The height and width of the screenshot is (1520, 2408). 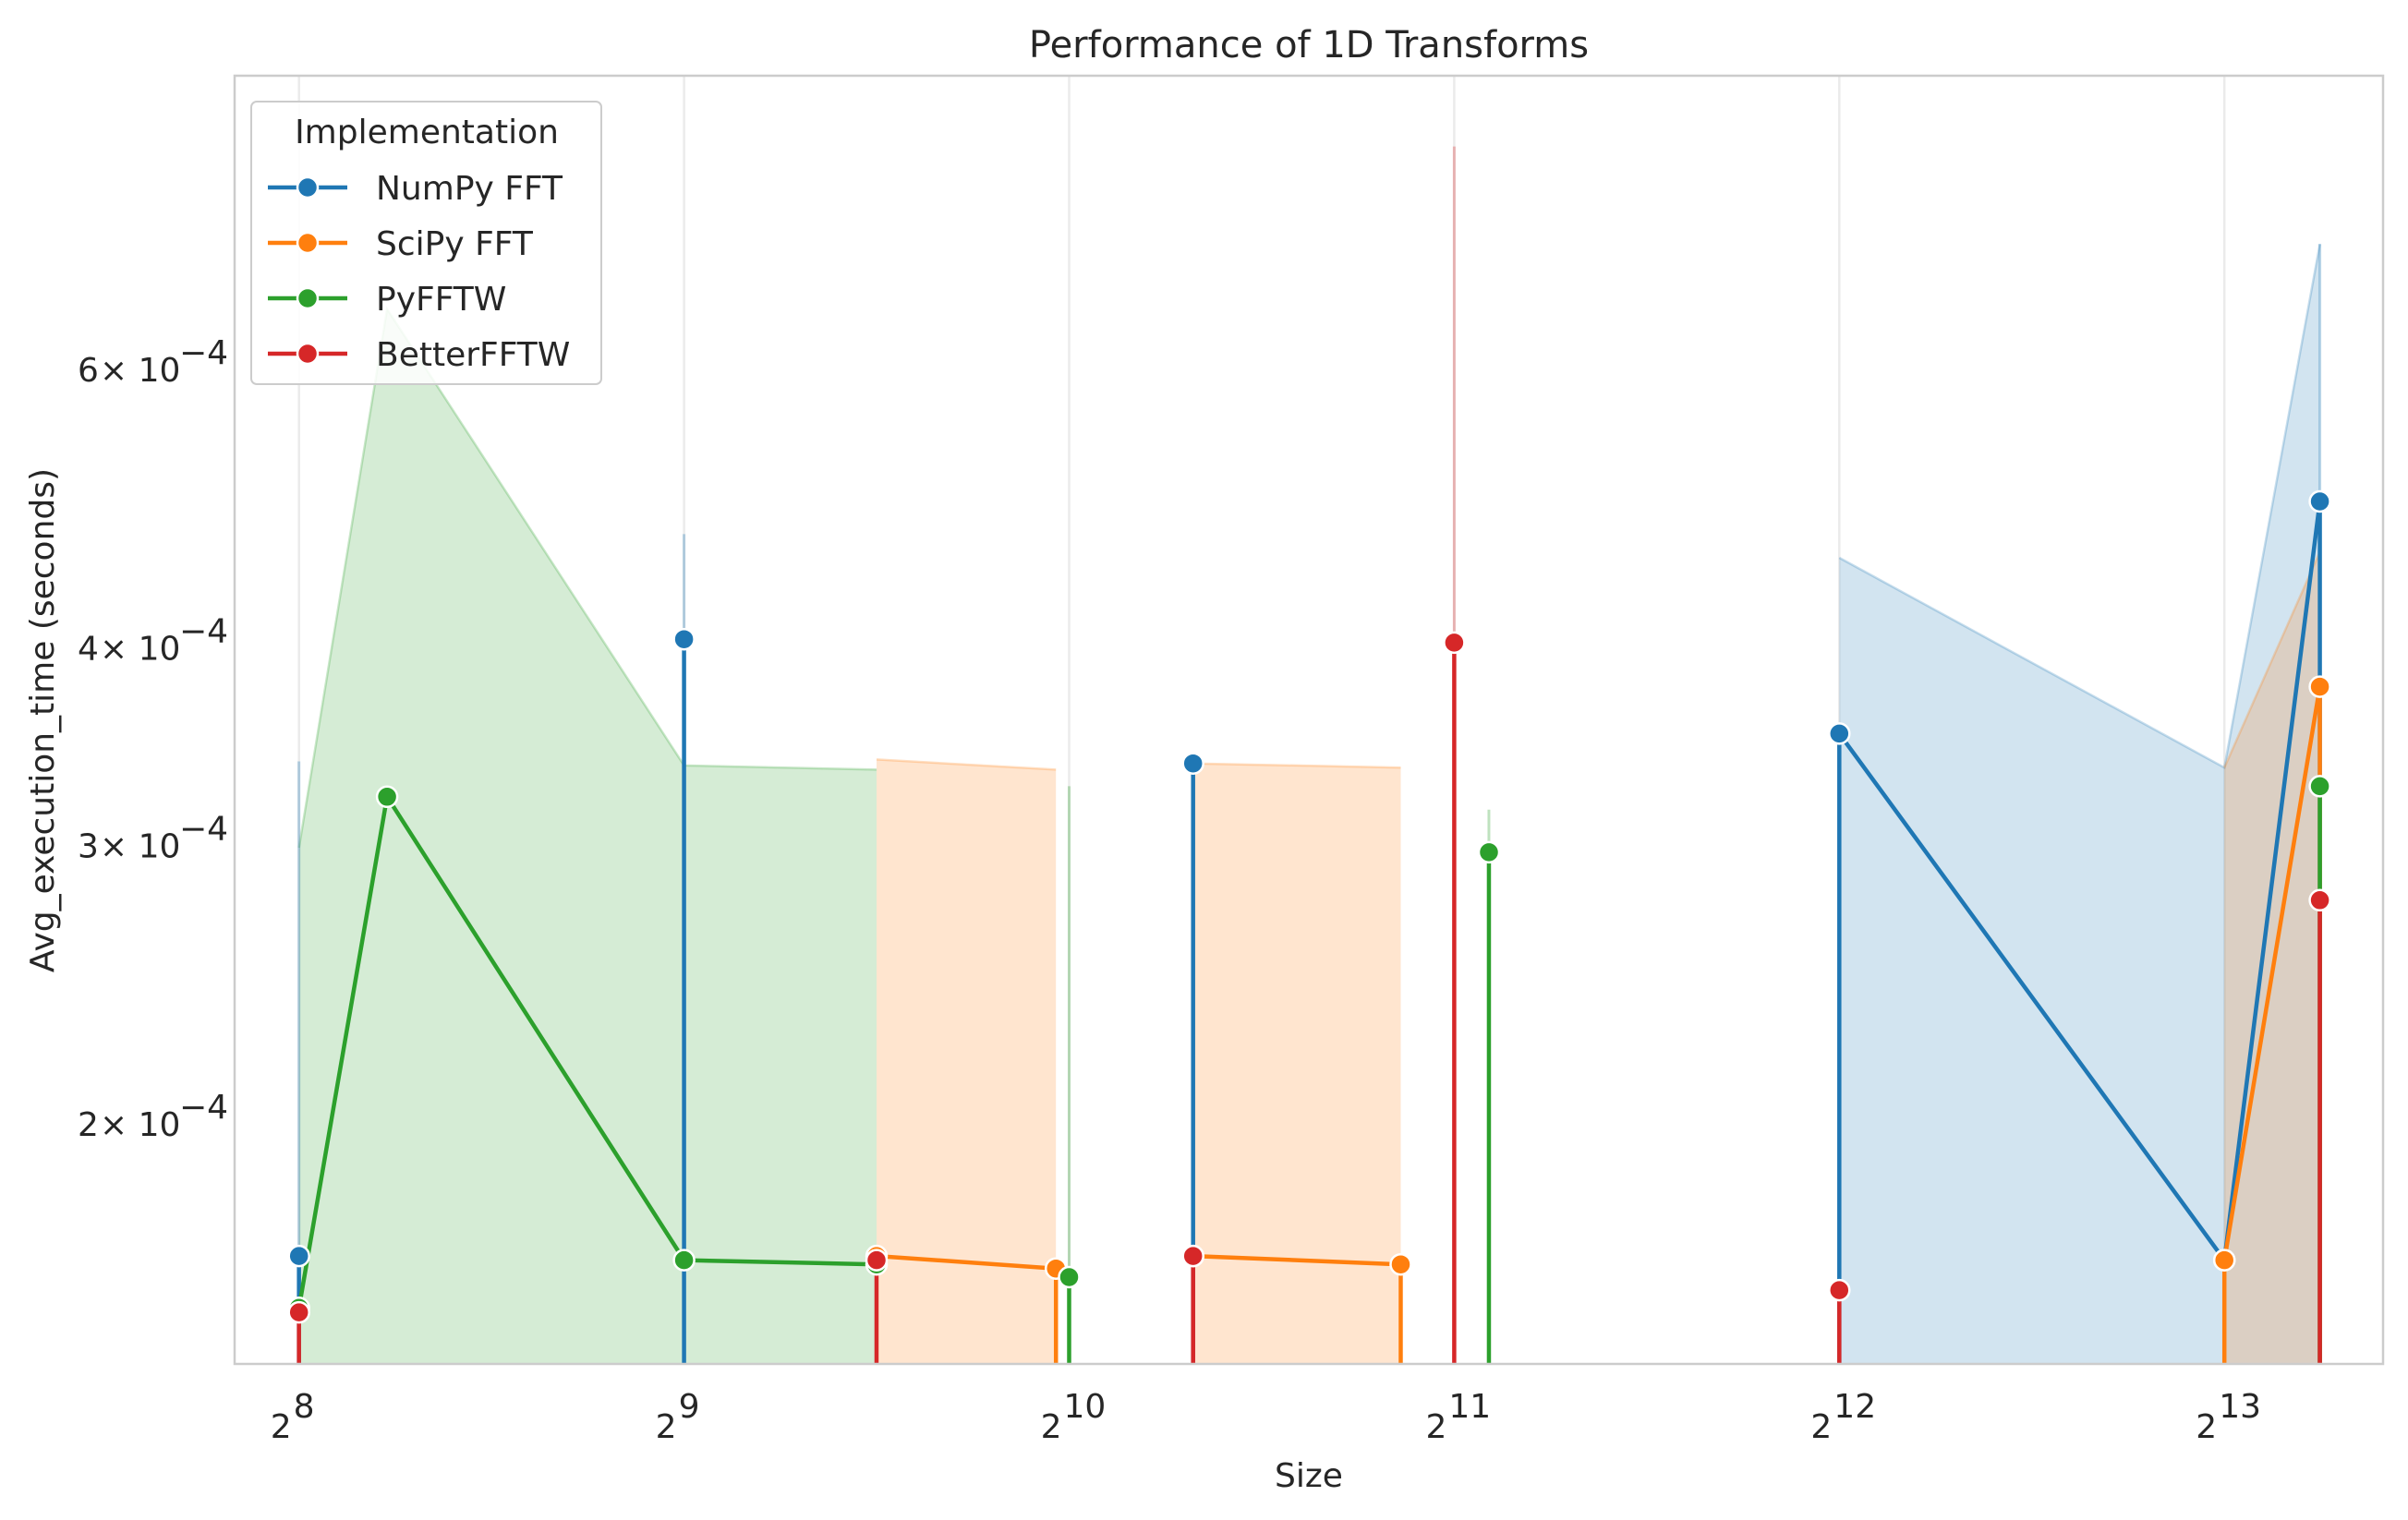 What do you see at coordinates (304, 1407) in the screenshot?
I see `x-tick-exponent: 8` at bounding box center [304, 1407].